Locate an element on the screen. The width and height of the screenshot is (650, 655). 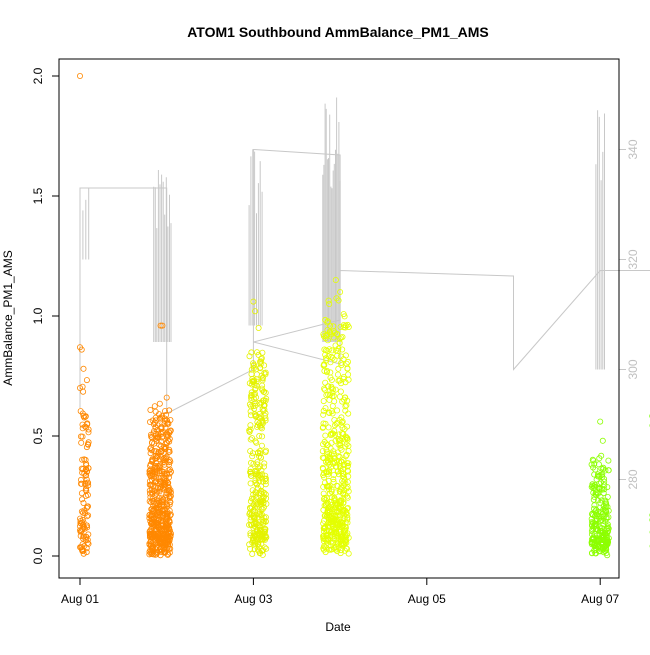
x-tick-label: Aug 01 is located at coordinates (80, 599).